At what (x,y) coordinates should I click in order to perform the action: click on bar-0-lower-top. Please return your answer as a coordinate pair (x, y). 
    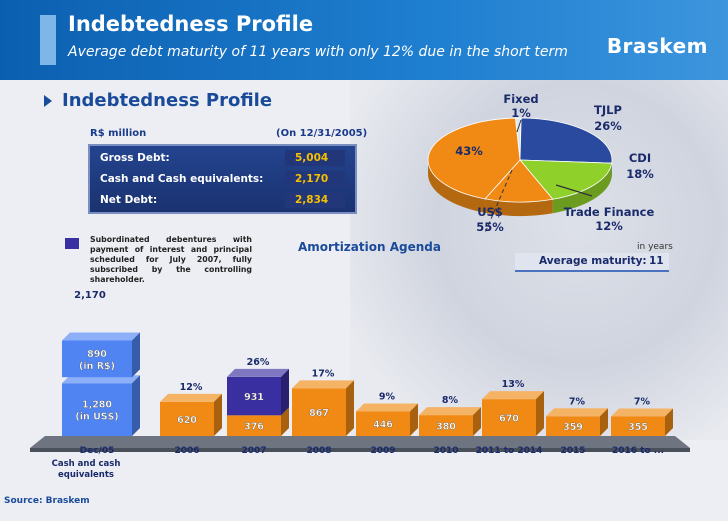
    Looking at the image, I should click on (101, 379).